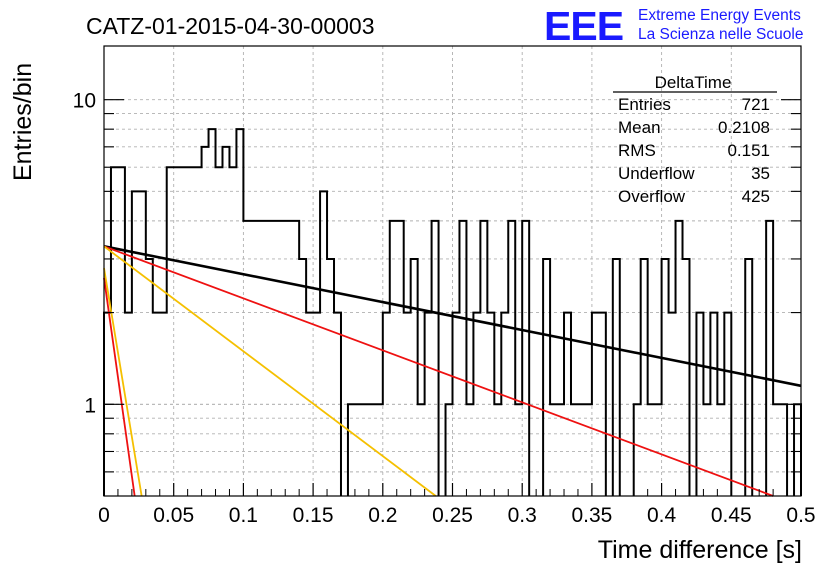 This screenshot has height=572, width=836. Describe the element at coordinates (637, 150) in the screenshot. I see `stats-label: RMS` at that location.